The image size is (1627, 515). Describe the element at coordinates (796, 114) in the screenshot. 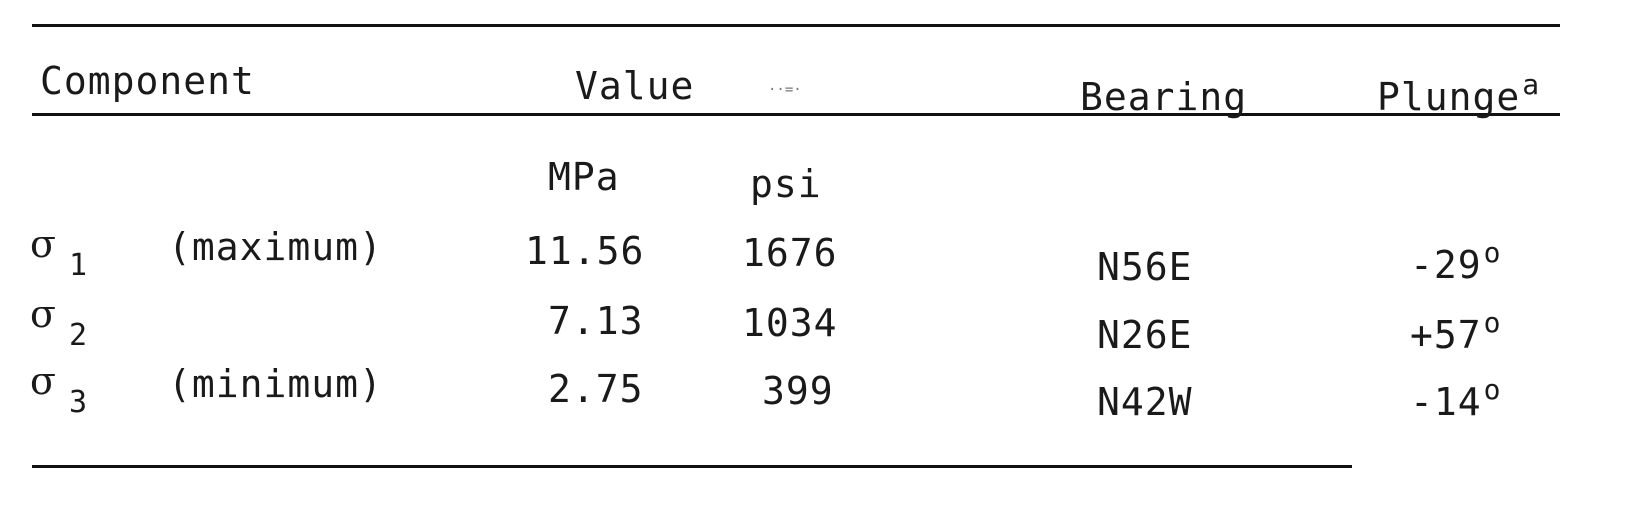

I see `header-bottom-rule` at that location.